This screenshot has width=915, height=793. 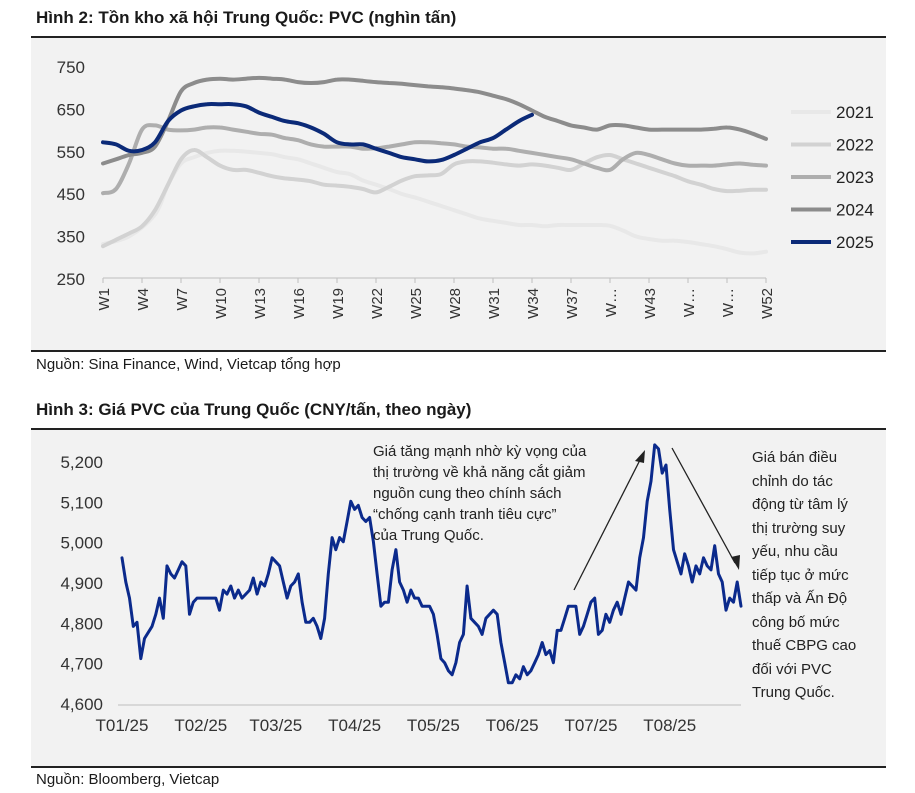 I want to click on annotation-line: thị trường về khả năng cắt giảm, so click(x=479, y=472).